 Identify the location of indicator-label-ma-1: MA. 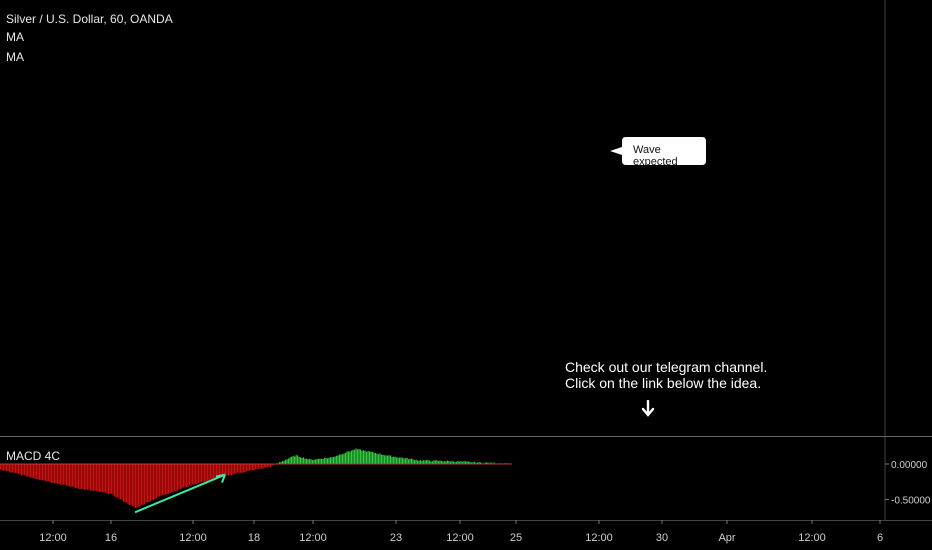
(15, 37).